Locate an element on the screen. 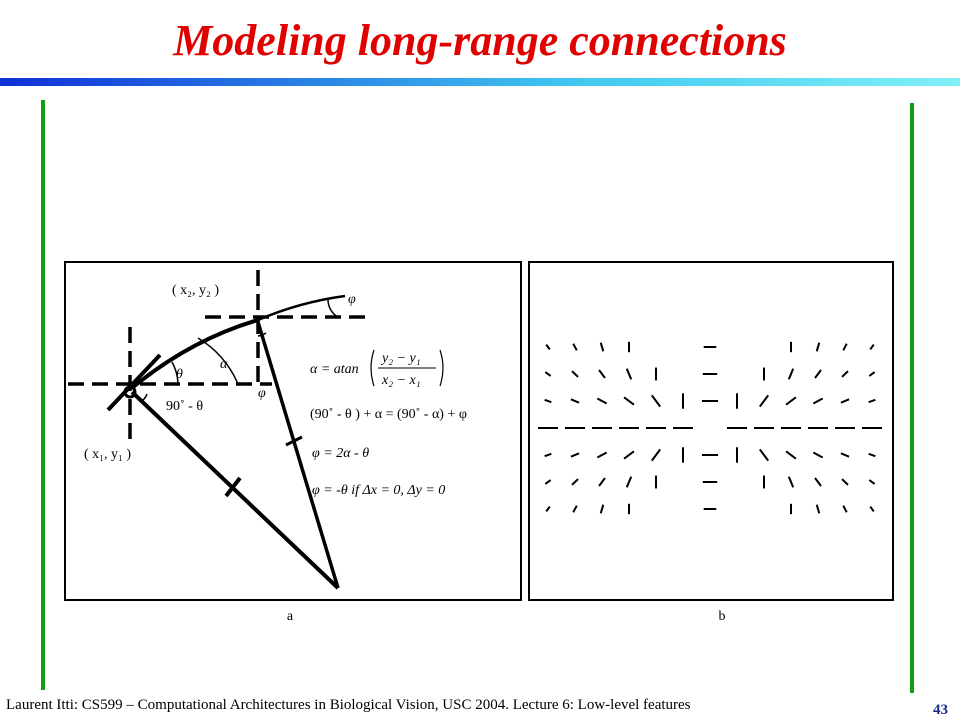 The image size is (960, 720). equation: φ = 2α - θ is located at coordinates (340, 453).